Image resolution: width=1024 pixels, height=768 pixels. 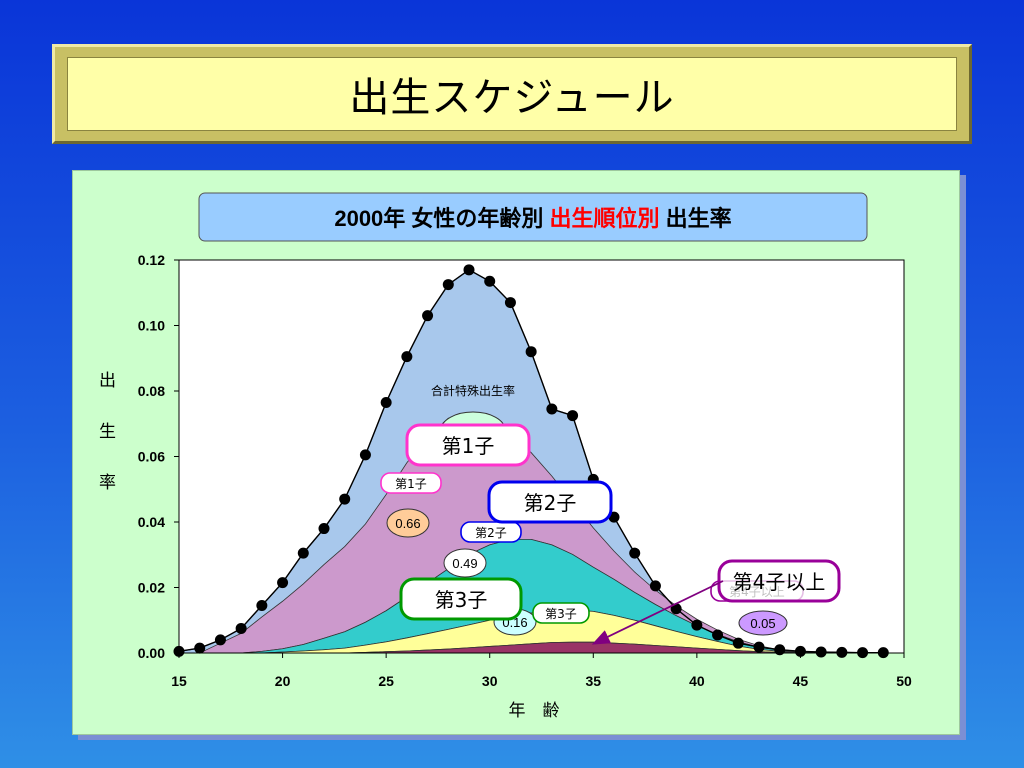 I want to click on y-tick-label: 0.00, so click(x=151, y=653).